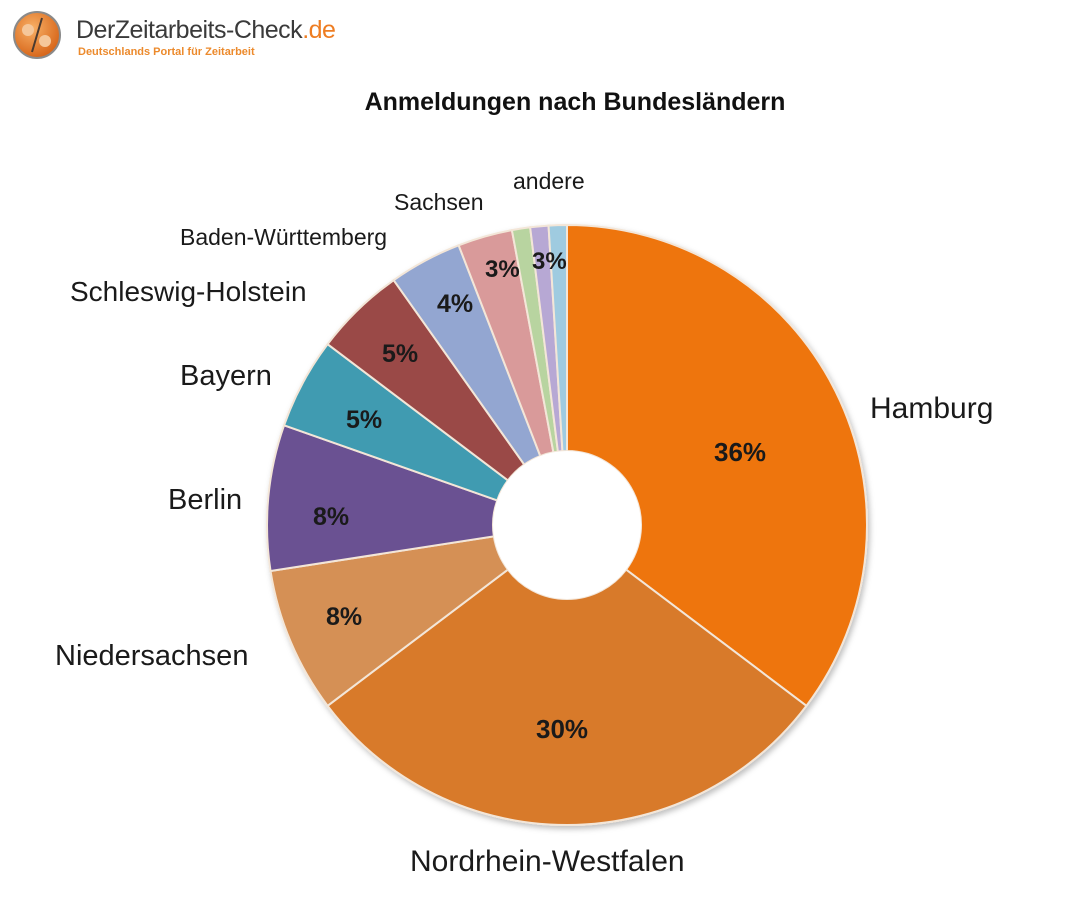 This screenshot has height=900, width=1071. I want to click on pct-hamburg: 36%, so click(740, 452).